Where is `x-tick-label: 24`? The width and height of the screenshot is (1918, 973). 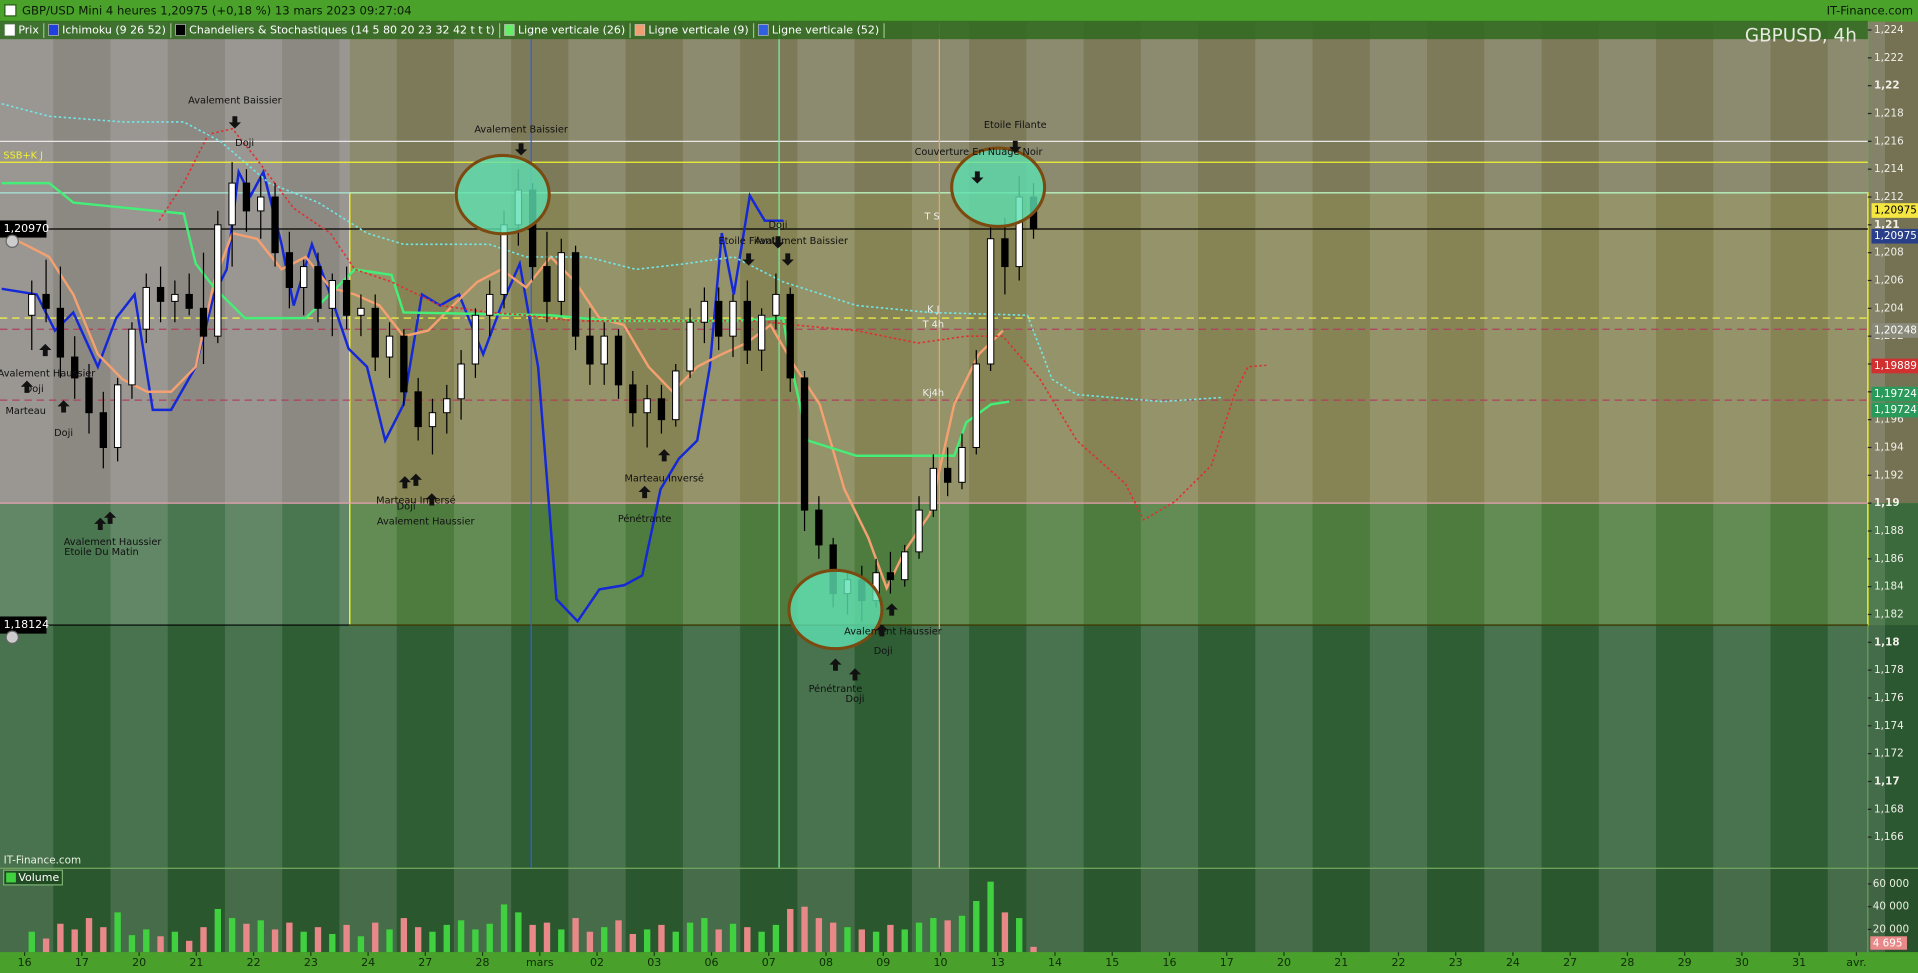
x-tick-label: 24 is located at coordinates (368, 962).